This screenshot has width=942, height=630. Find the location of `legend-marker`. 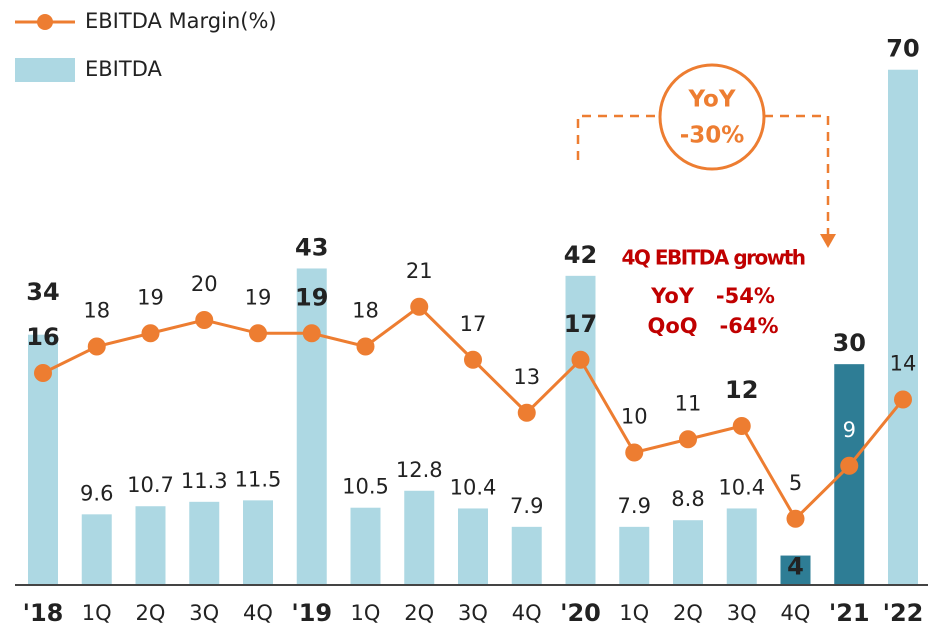

legend-marker is located at coordinates (45, 22).